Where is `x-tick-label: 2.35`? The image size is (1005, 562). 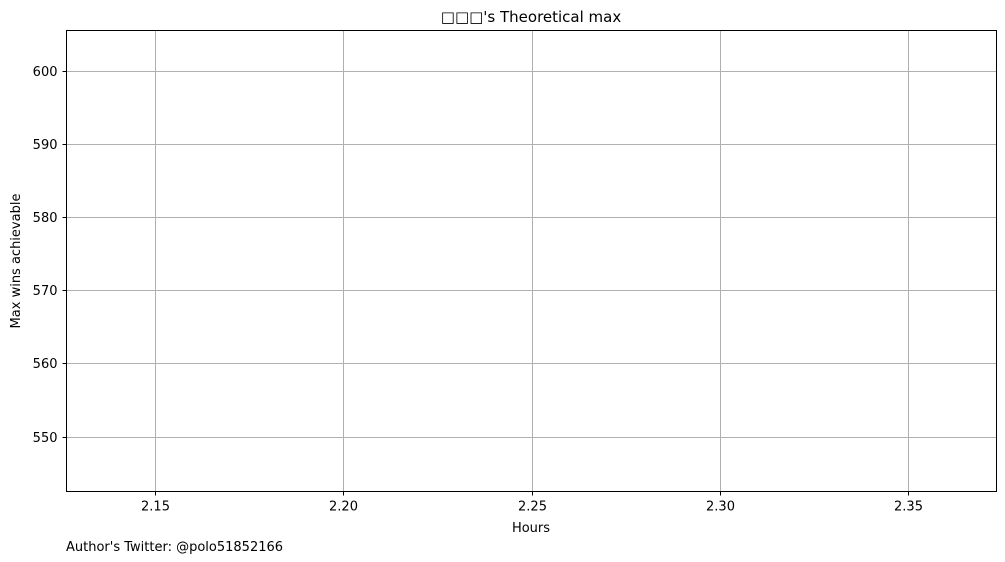 x-tick-label: 2.35 is located at coordinates (908, 507).